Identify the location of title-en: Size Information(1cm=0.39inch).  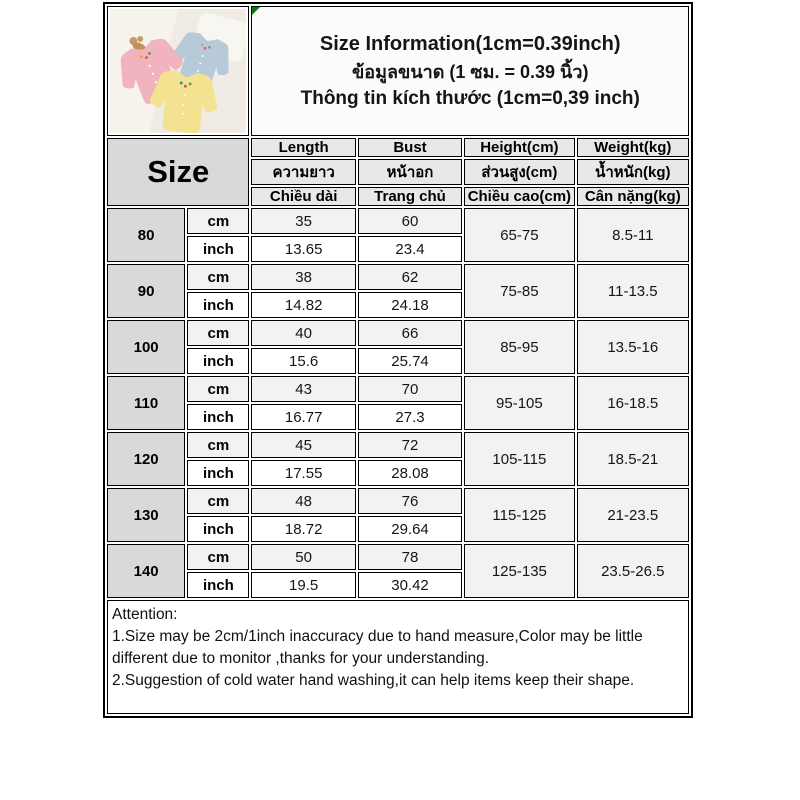
(470, 43).